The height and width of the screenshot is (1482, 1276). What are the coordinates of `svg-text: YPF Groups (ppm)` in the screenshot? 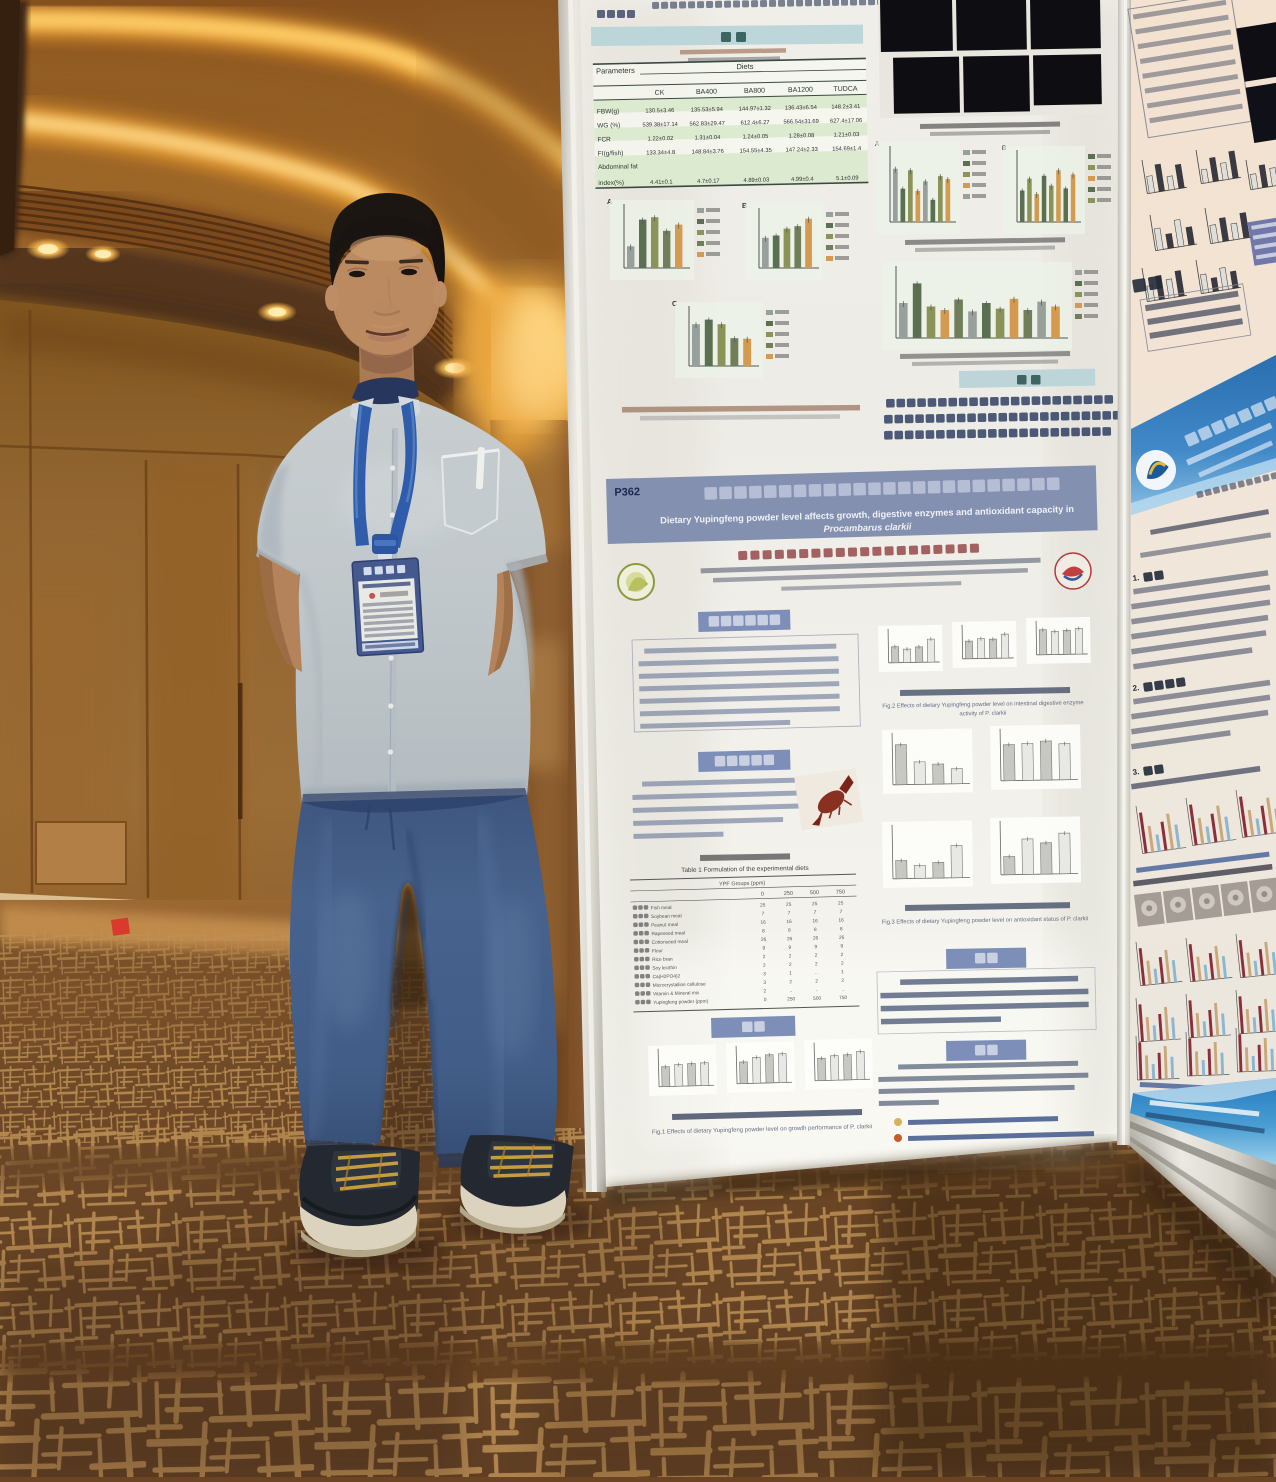 It's located at (742, 883).